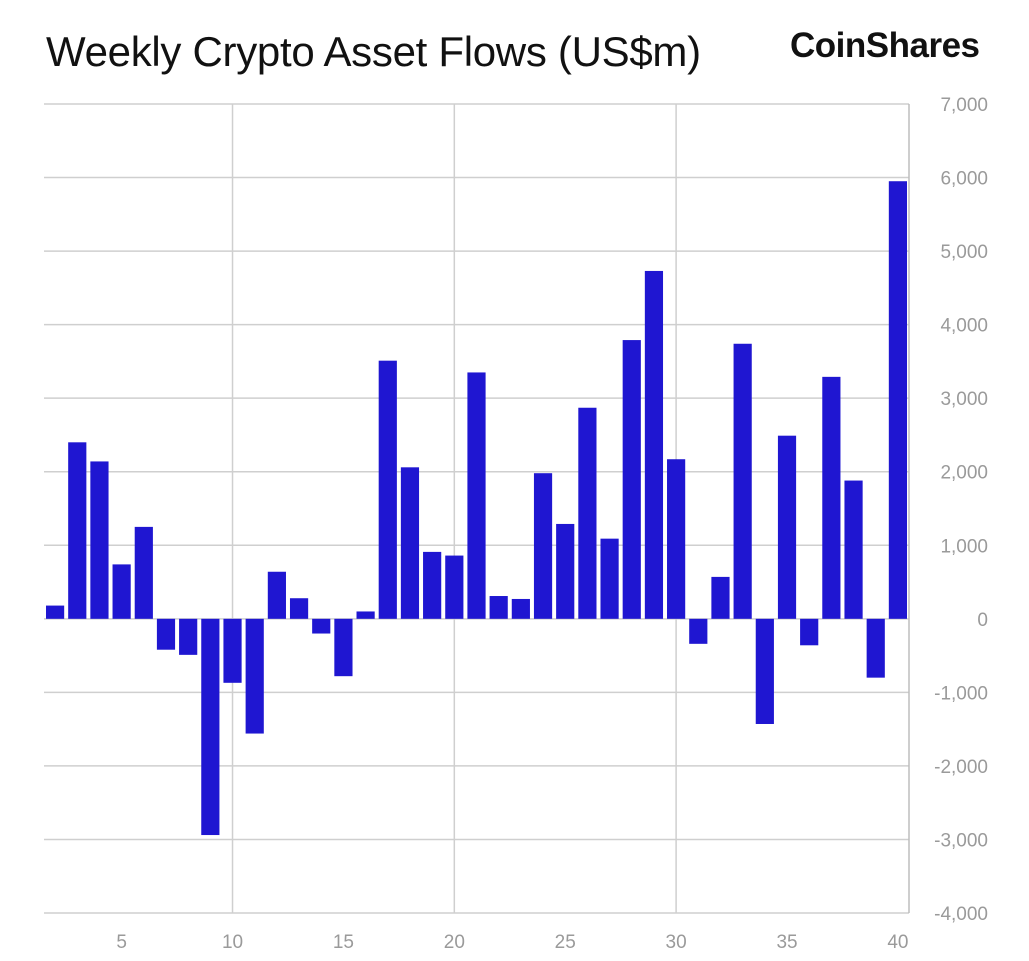 This screenshot has width=1029, height=961. What do you see at coordinates (961, 693) in the screenshot?
I see `y-tick-label: -1,000` at bounding box center [961, 693].